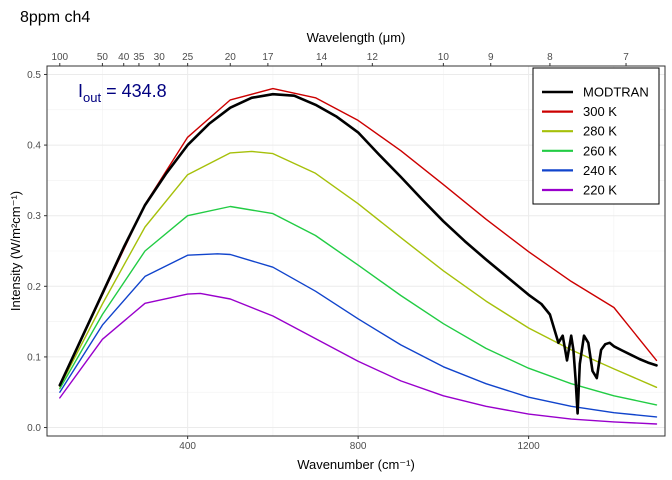  I want to click on top-tick-label: 8, so click(550, 57).